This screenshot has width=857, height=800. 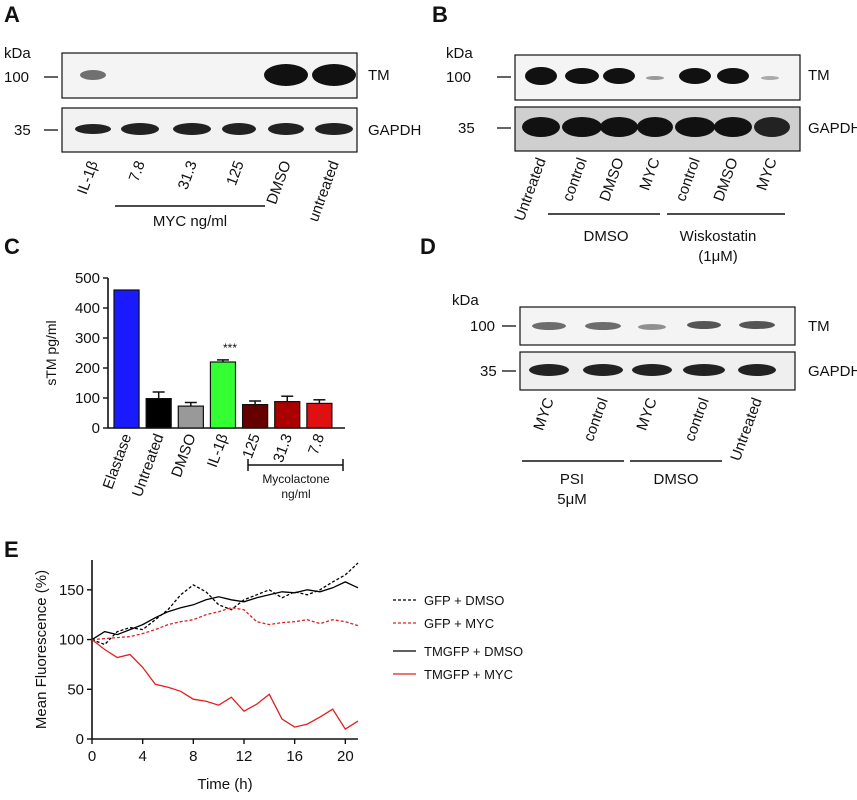 What do you see at coordinates (428, 246) in the screenshot?
I see `panel-d-letter: D` at bounding box center [428, 246].